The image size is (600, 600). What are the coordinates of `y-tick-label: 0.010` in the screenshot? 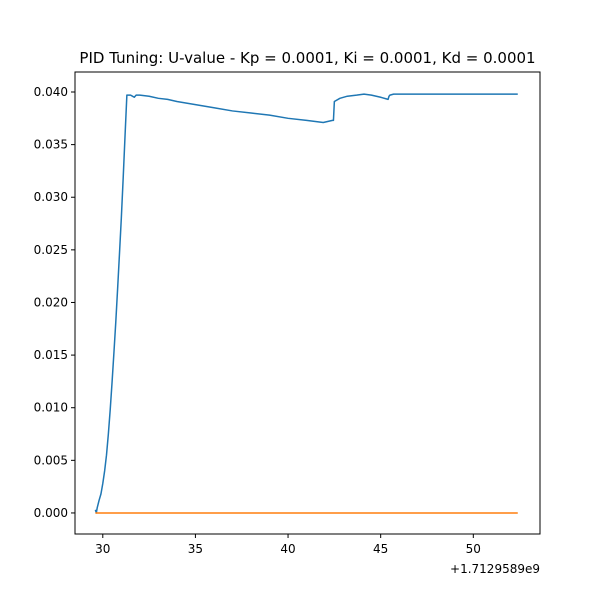 It's located at (51, 408).